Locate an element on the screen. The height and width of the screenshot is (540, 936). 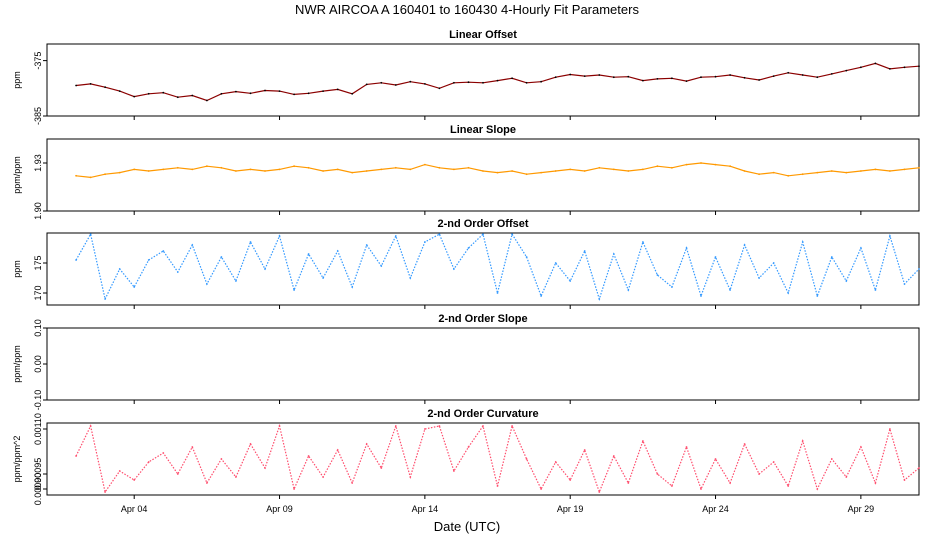
panel-title: 2-nd Order Slope is located at coordinates (482, 319).